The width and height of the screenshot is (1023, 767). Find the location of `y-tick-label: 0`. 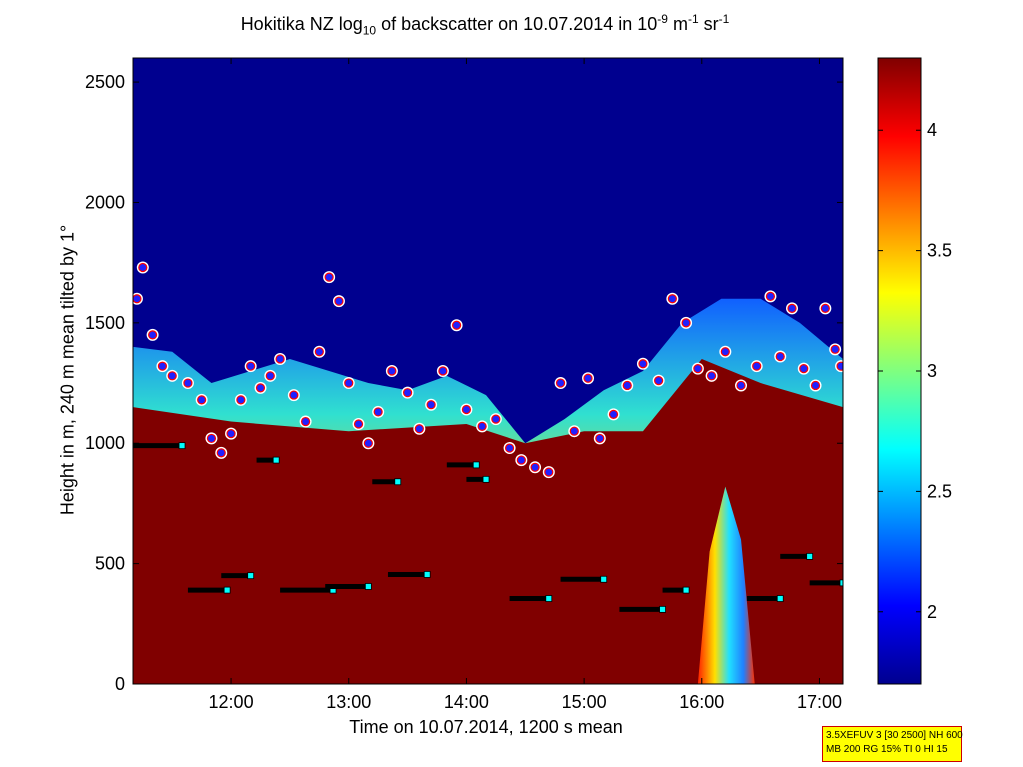

y-tick-label: 0 is located at coordinates (120, 684).